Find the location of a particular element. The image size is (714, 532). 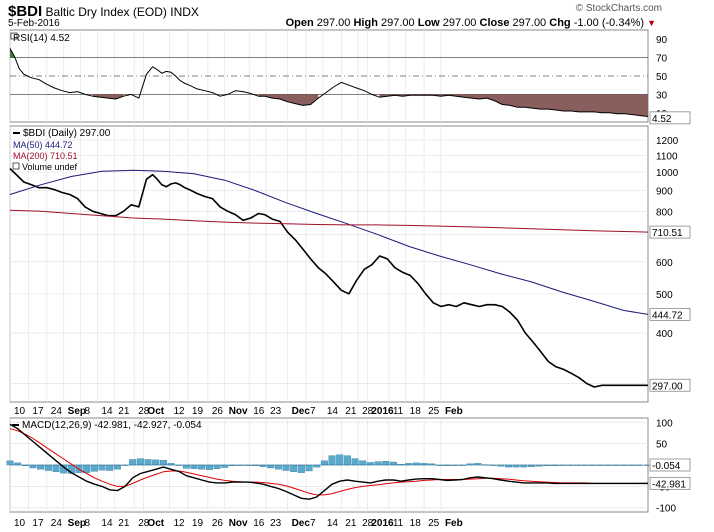

macd-last-value: -42.981 is located at coordinates (669, 484).